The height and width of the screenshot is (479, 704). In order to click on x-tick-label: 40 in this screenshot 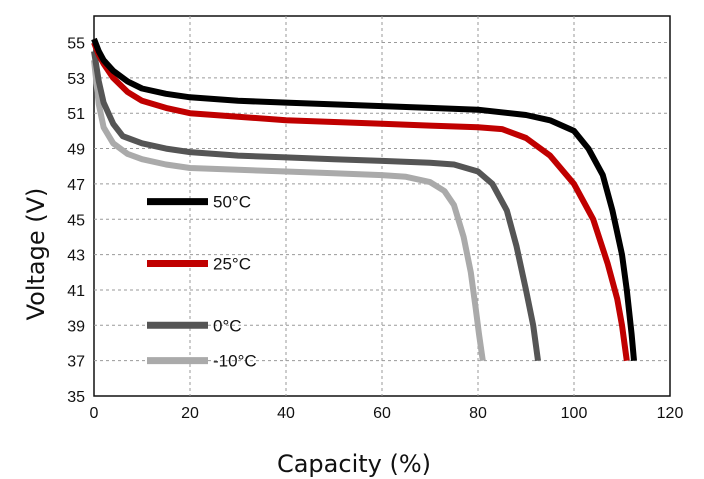, I will do `click(286, 413)`.